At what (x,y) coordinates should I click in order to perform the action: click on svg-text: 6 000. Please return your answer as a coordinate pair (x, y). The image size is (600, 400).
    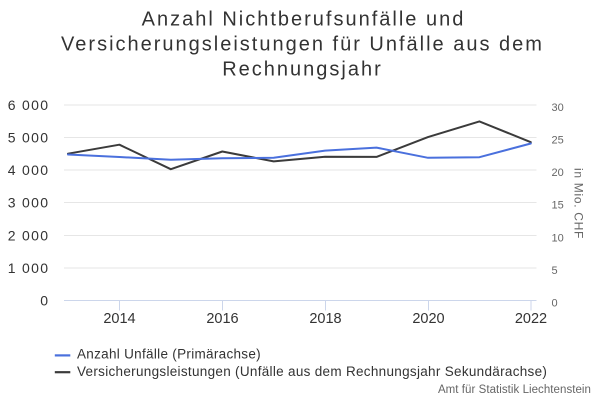
    Looking at the image, I should click on (29, 105).